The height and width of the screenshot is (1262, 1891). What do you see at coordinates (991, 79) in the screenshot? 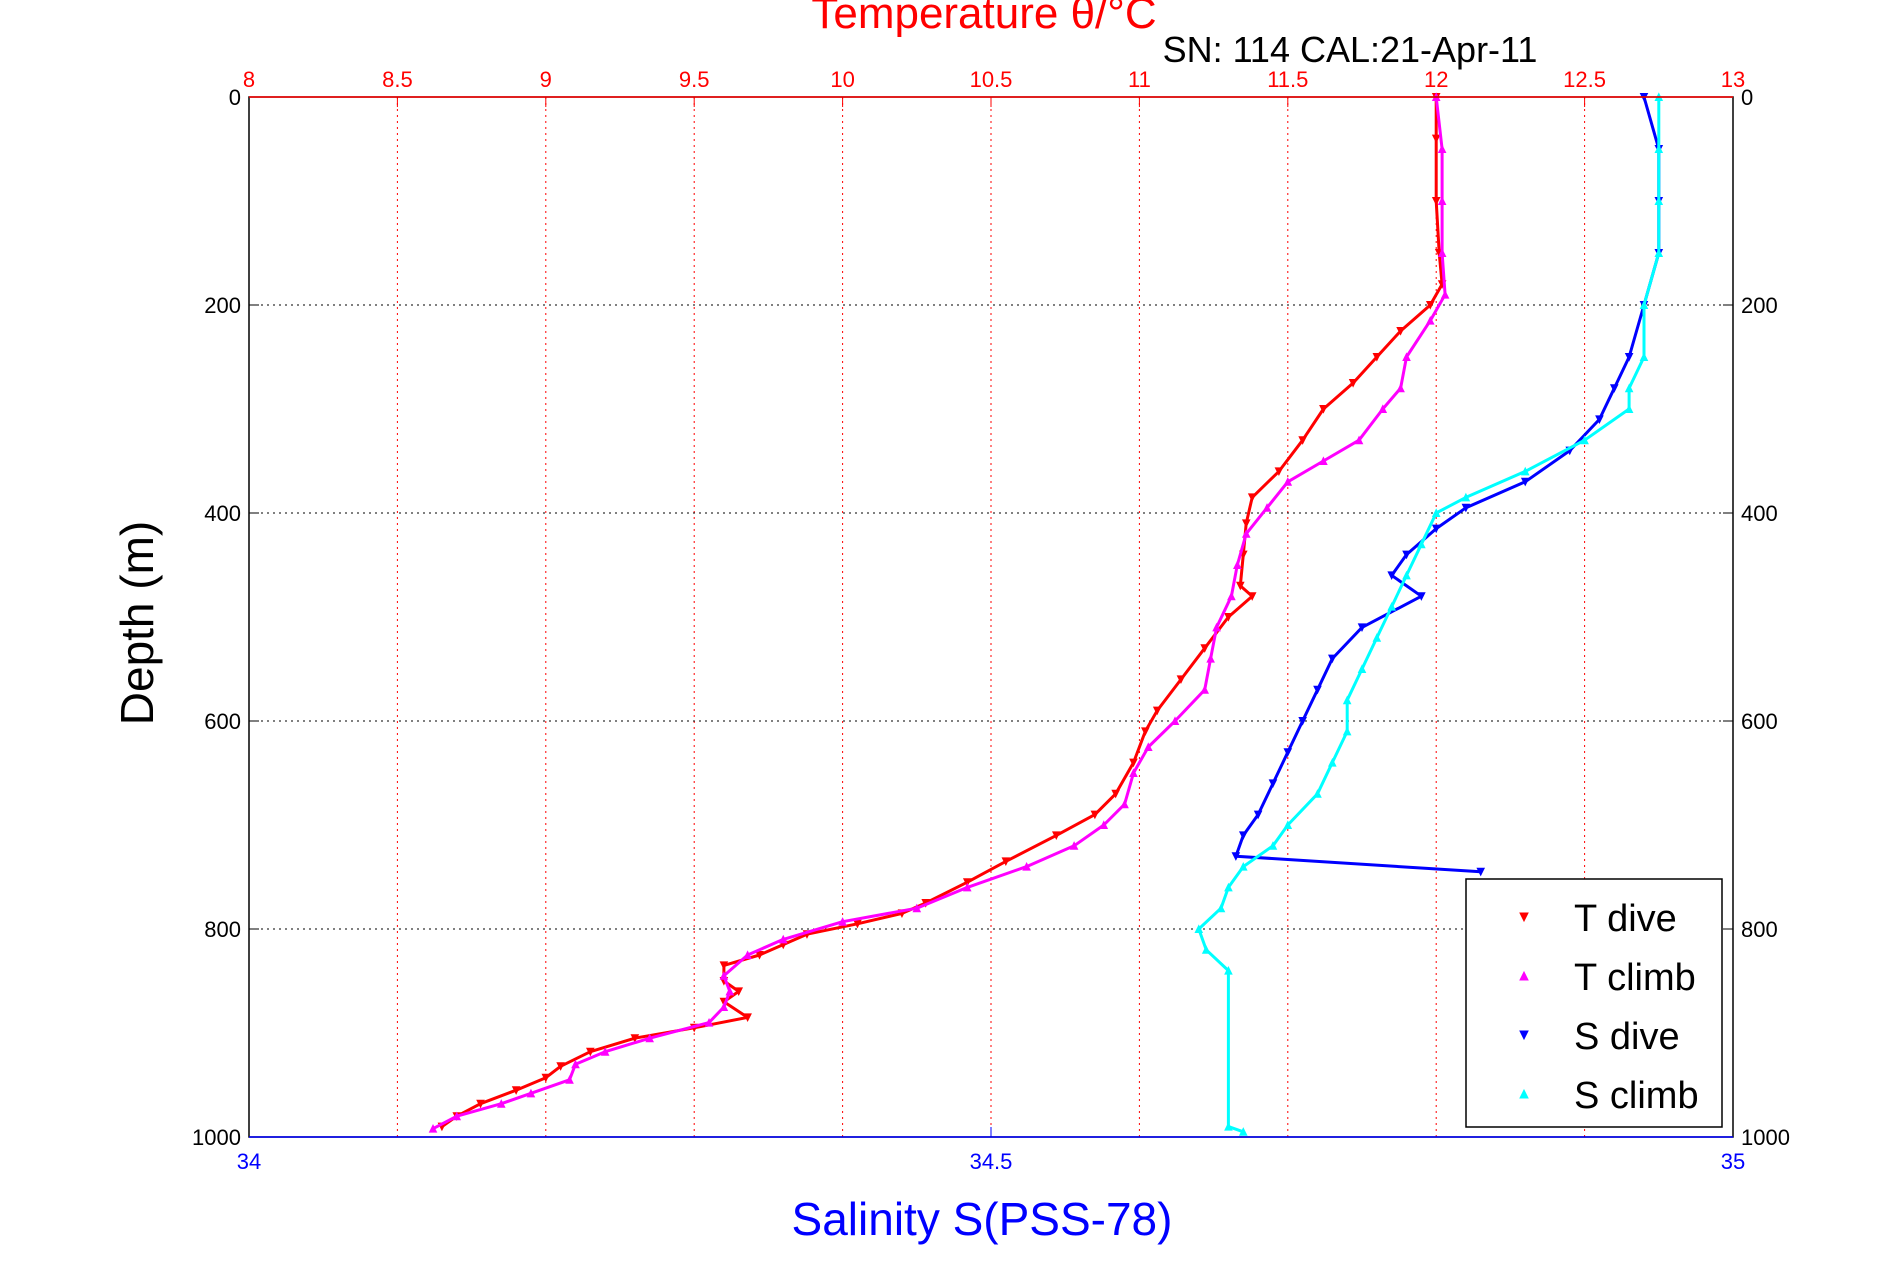
I see `temperature-tick-label: 10.5` at bounding box center [991, 79].